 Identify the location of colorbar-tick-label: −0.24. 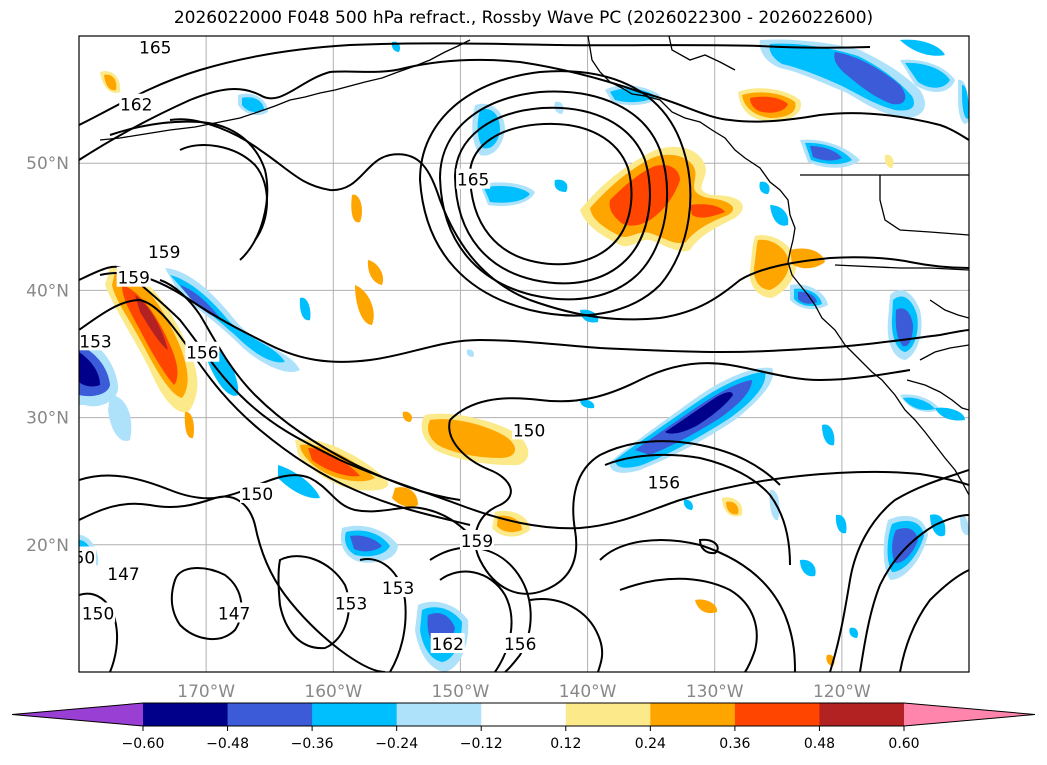
(396, 744).